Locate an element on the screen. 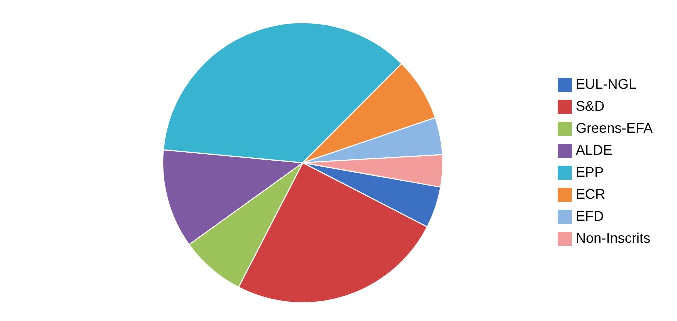  legend-label: EFD is located at coordinates (590, 216).